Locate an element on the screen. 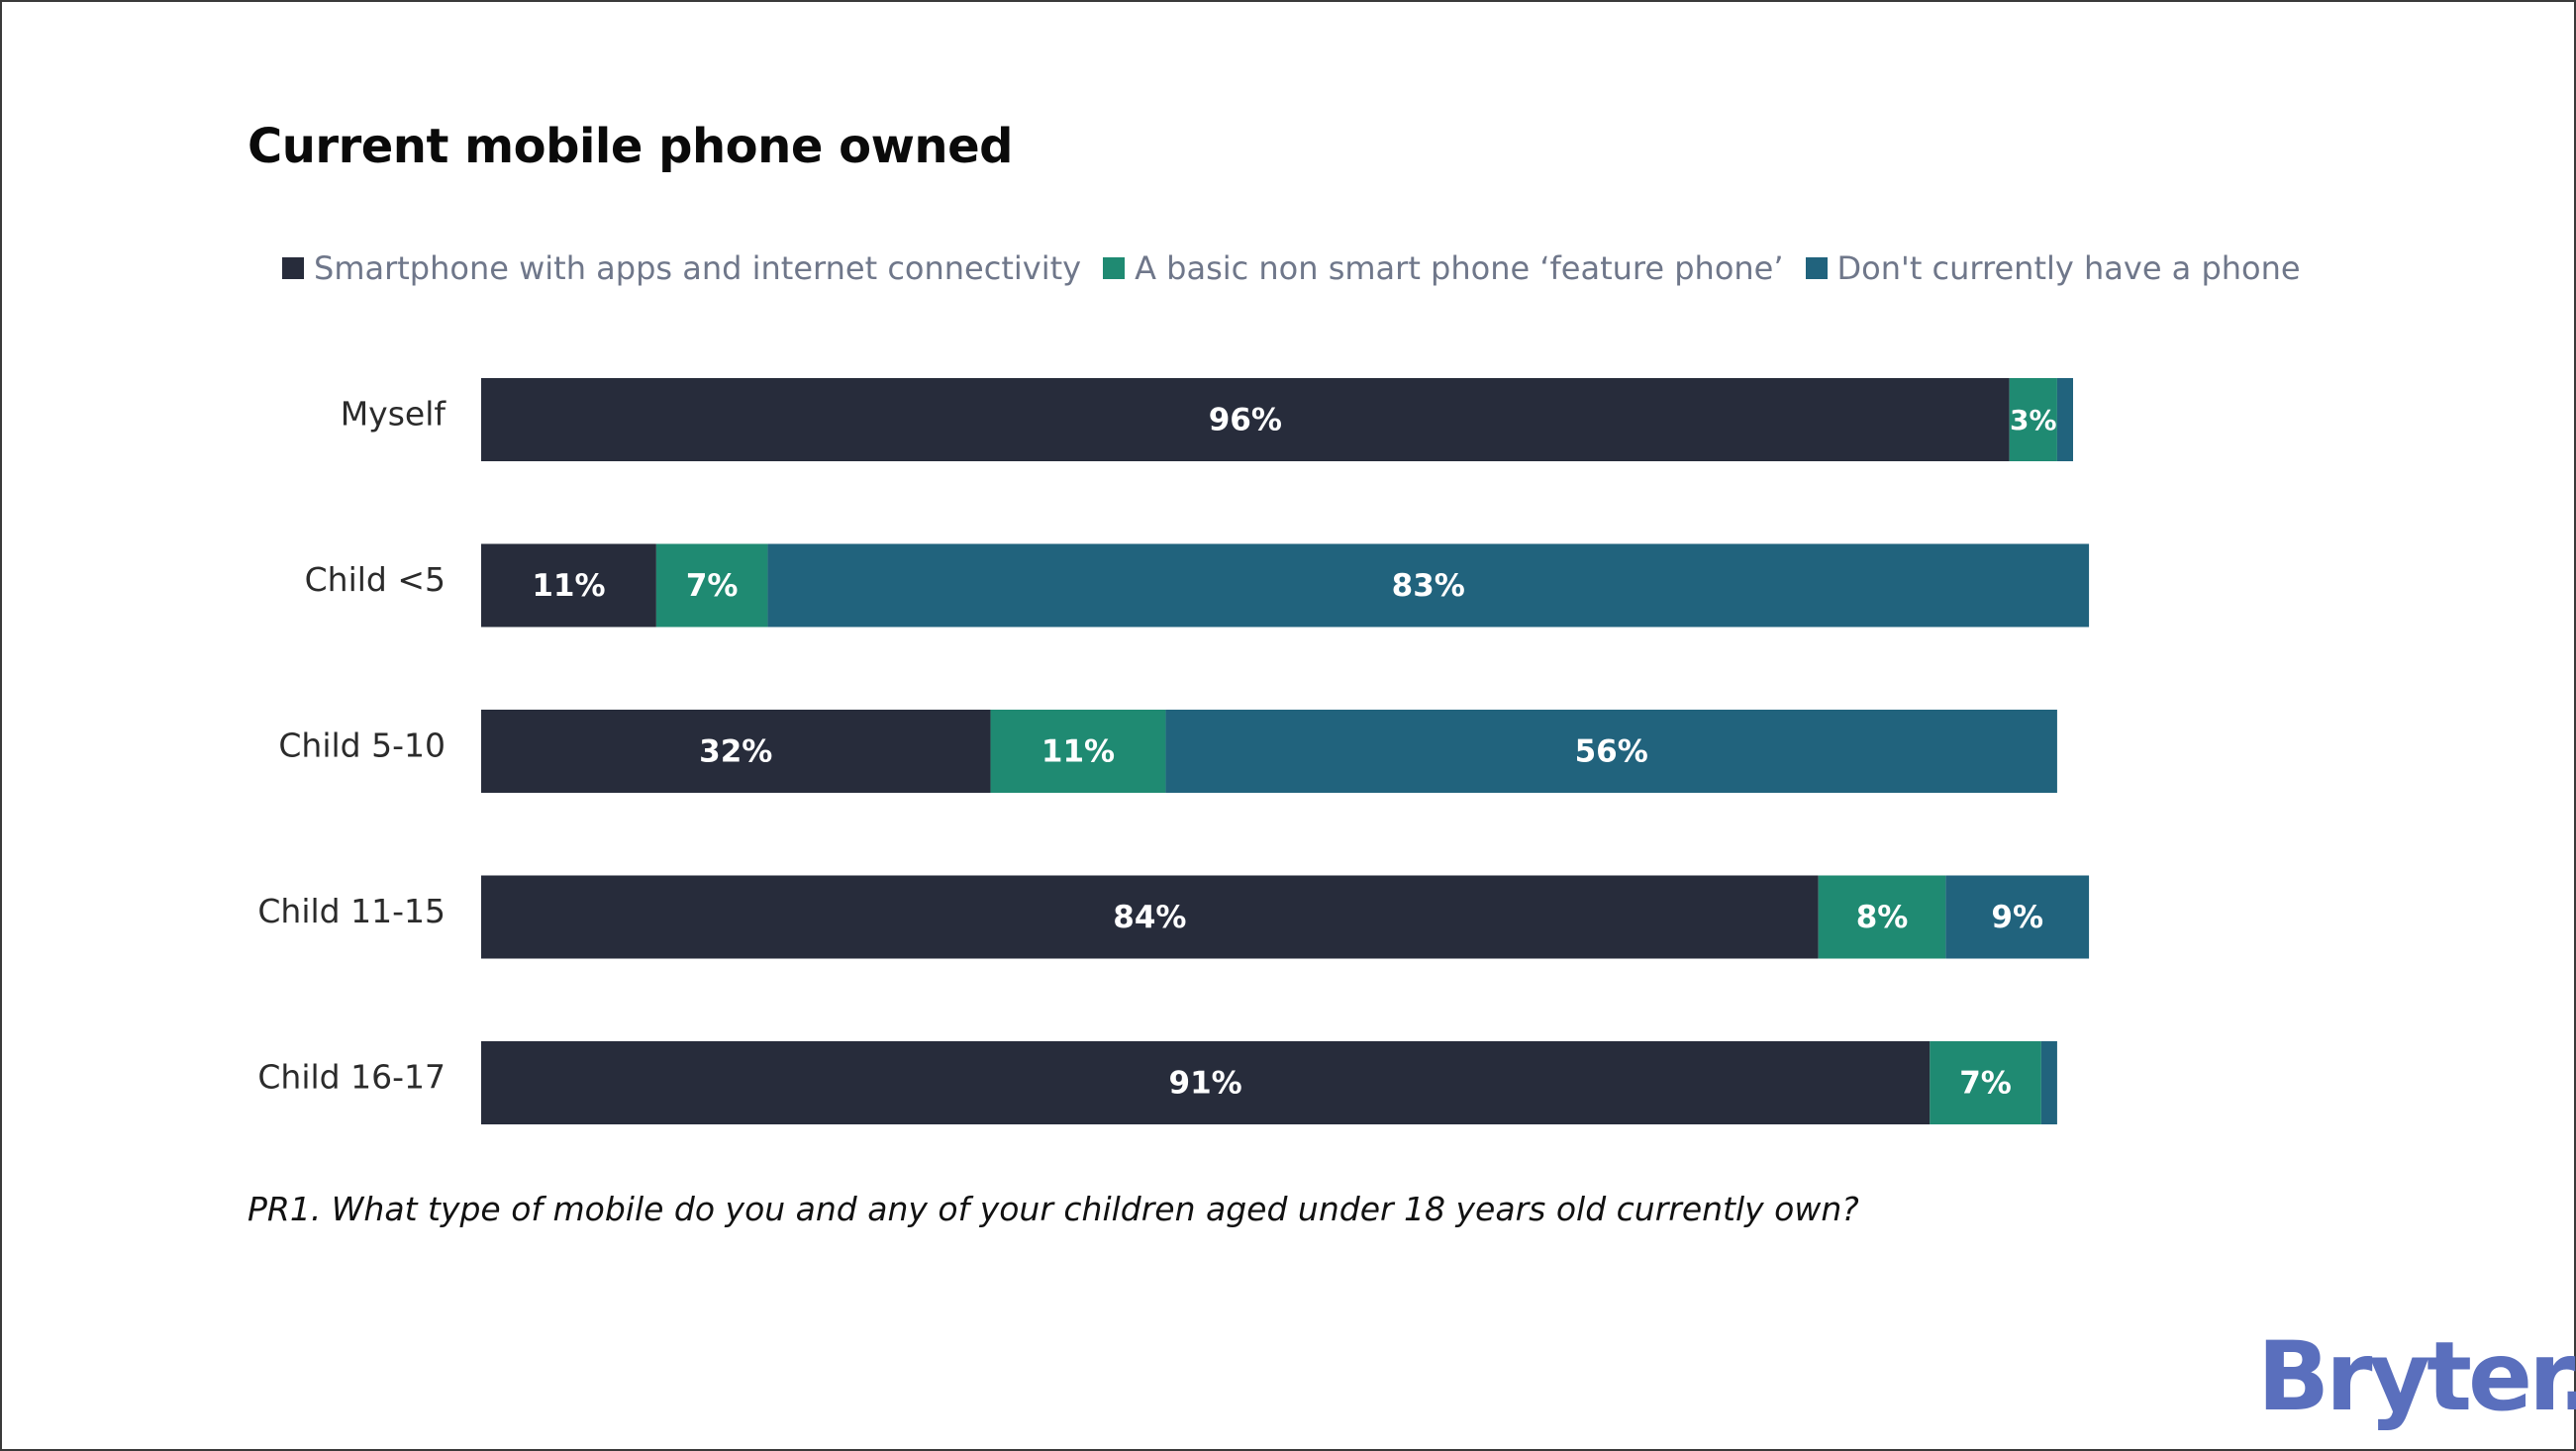 This screenshot has width=2576, height=1451. legend-swatch-no-phone is located at coordinates (1817, 268).